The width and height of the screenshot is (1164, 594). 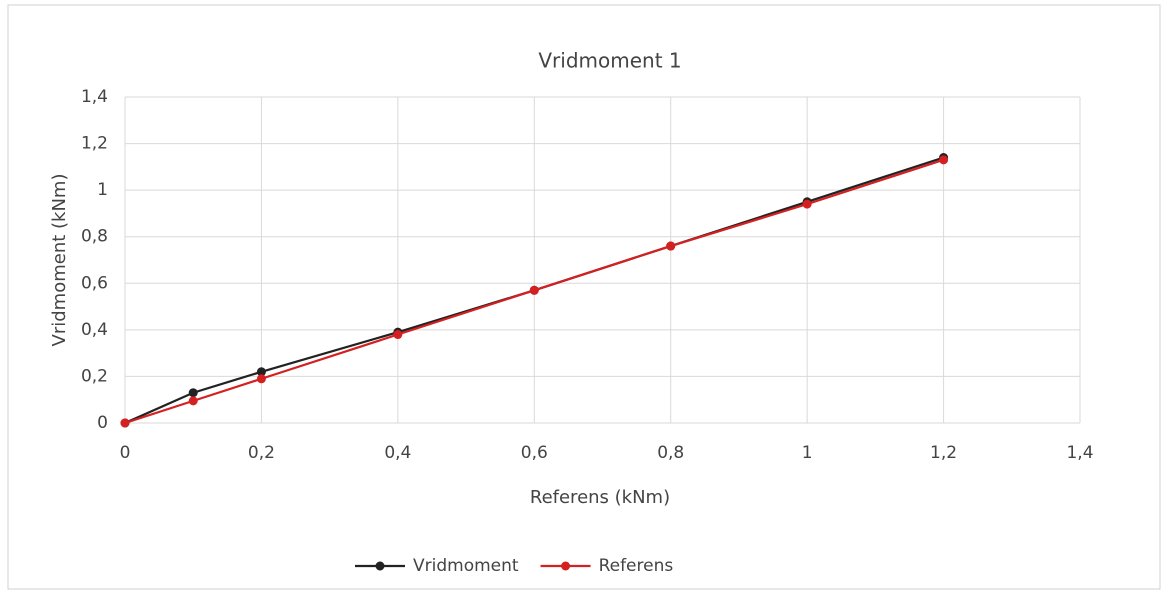 What do you see at coordinates (397, 453) in the screenshot?
I see `x-tick-label: 0,4` at bounding box center [397, 453].